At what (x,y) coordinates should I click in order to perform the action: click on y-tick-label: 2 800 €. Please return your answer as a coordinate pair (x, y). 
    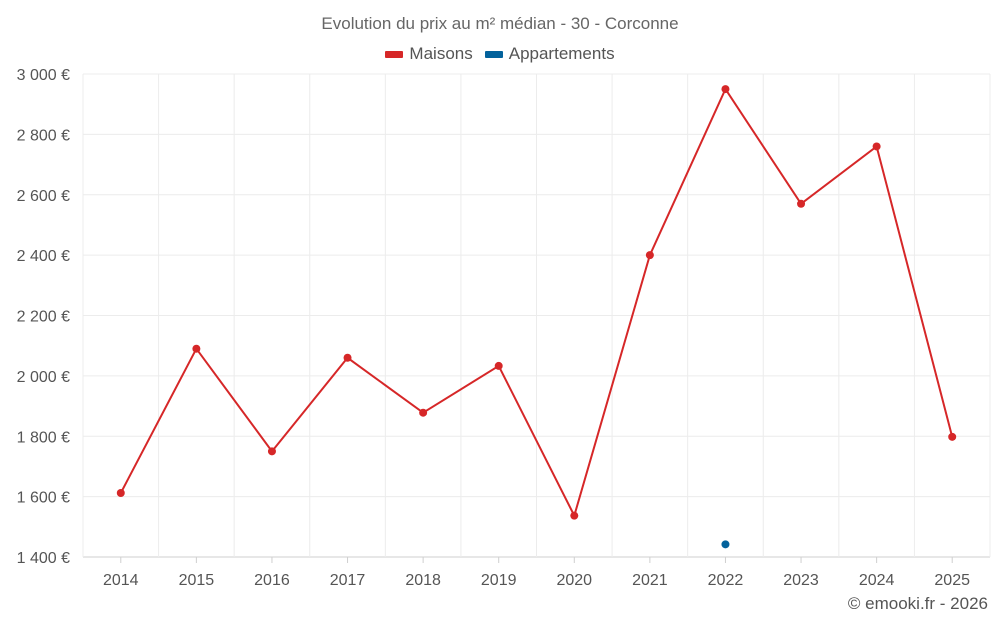
    Looking at the image, I should click on (43, 135).